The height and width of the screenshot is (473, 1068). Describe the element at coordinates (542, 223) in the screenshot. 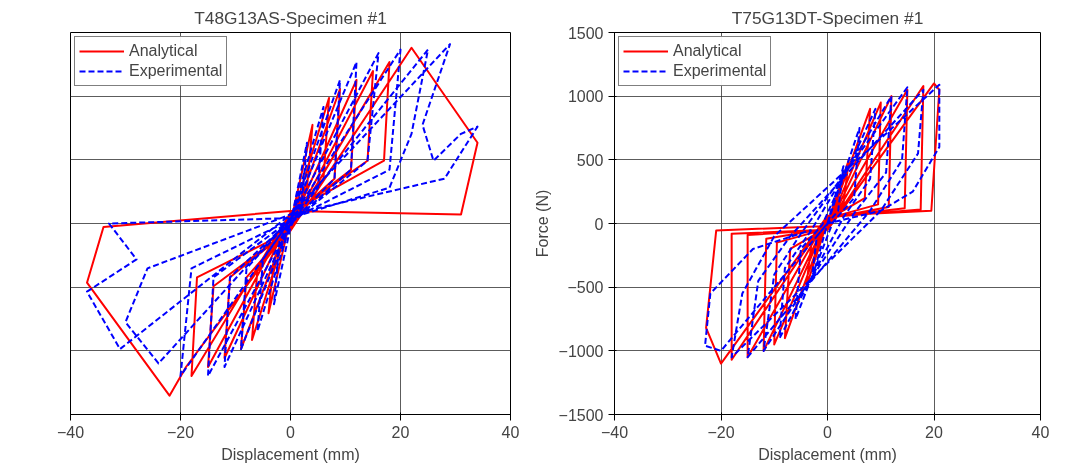

I see `y-axis-title: Force (N)` at that location.